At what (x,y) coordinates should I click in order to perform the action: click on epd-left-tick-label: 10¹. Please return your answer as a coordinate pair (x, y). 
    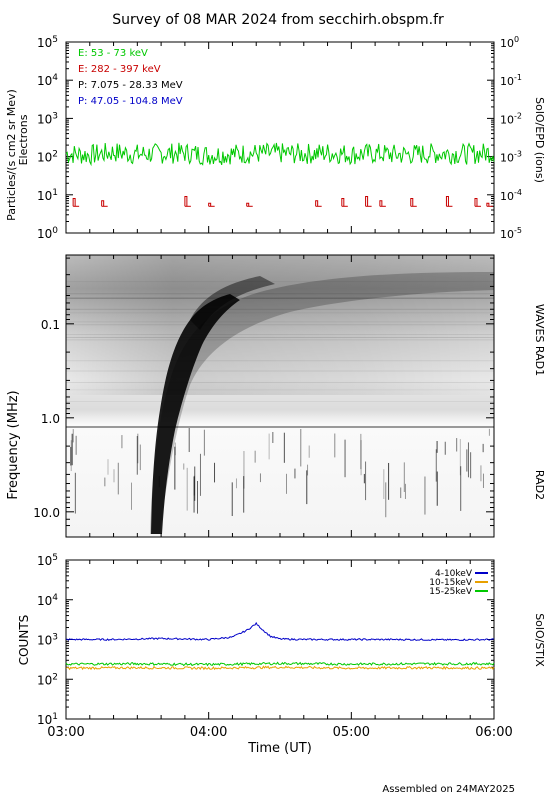
    Looking at the image, I should click on (47, 195).